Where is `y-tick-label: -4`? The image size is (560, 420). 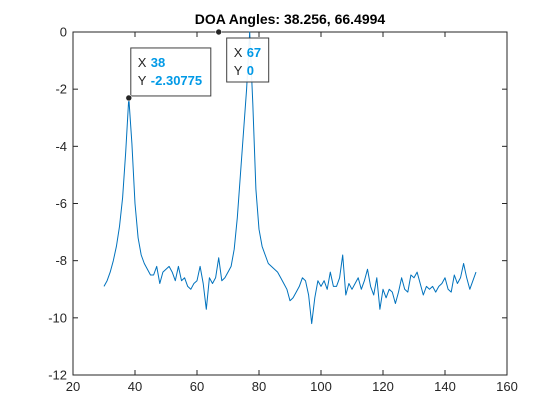 y-tick-label: -4 is located at coordinates (61, 146).